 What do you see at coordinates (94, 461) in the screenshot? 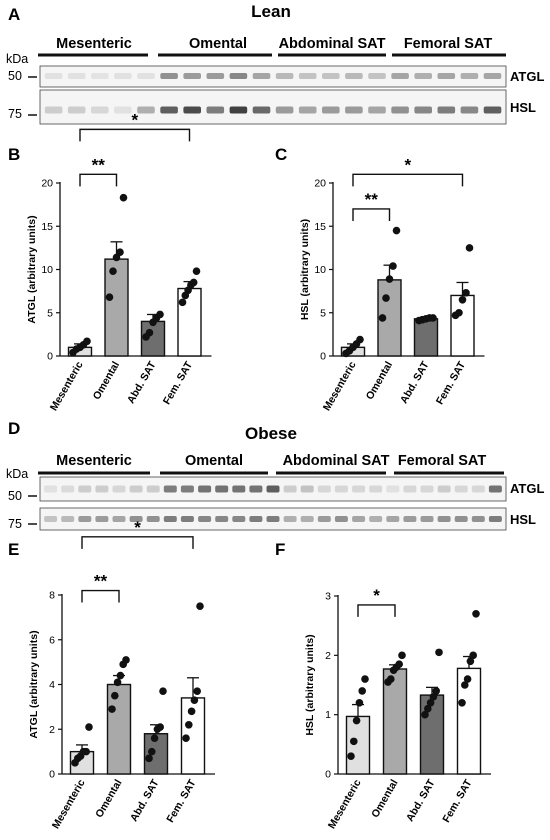
I see `obese-group-mesenteric: Mesenteric` at bounding box center [94, 461].